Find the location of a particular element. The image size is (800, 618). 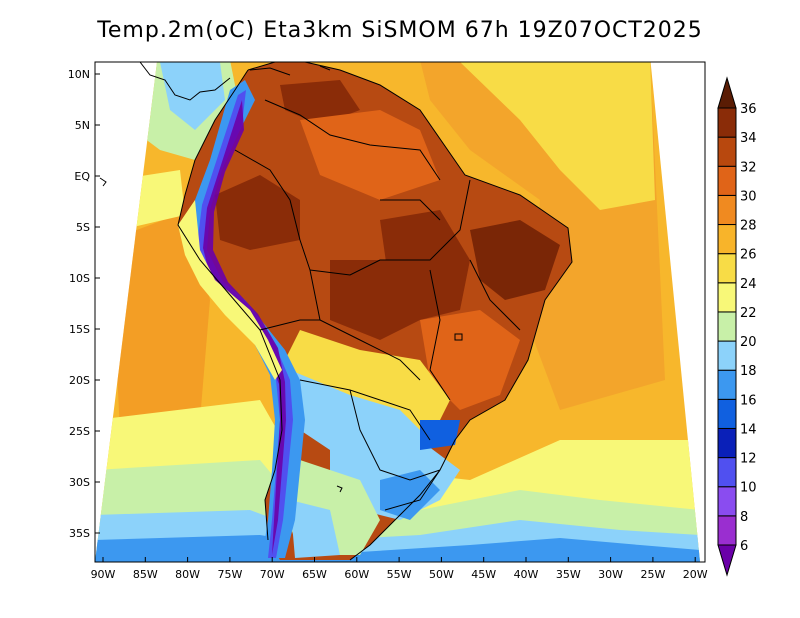

orange-north is located at coordinates (370, 155).